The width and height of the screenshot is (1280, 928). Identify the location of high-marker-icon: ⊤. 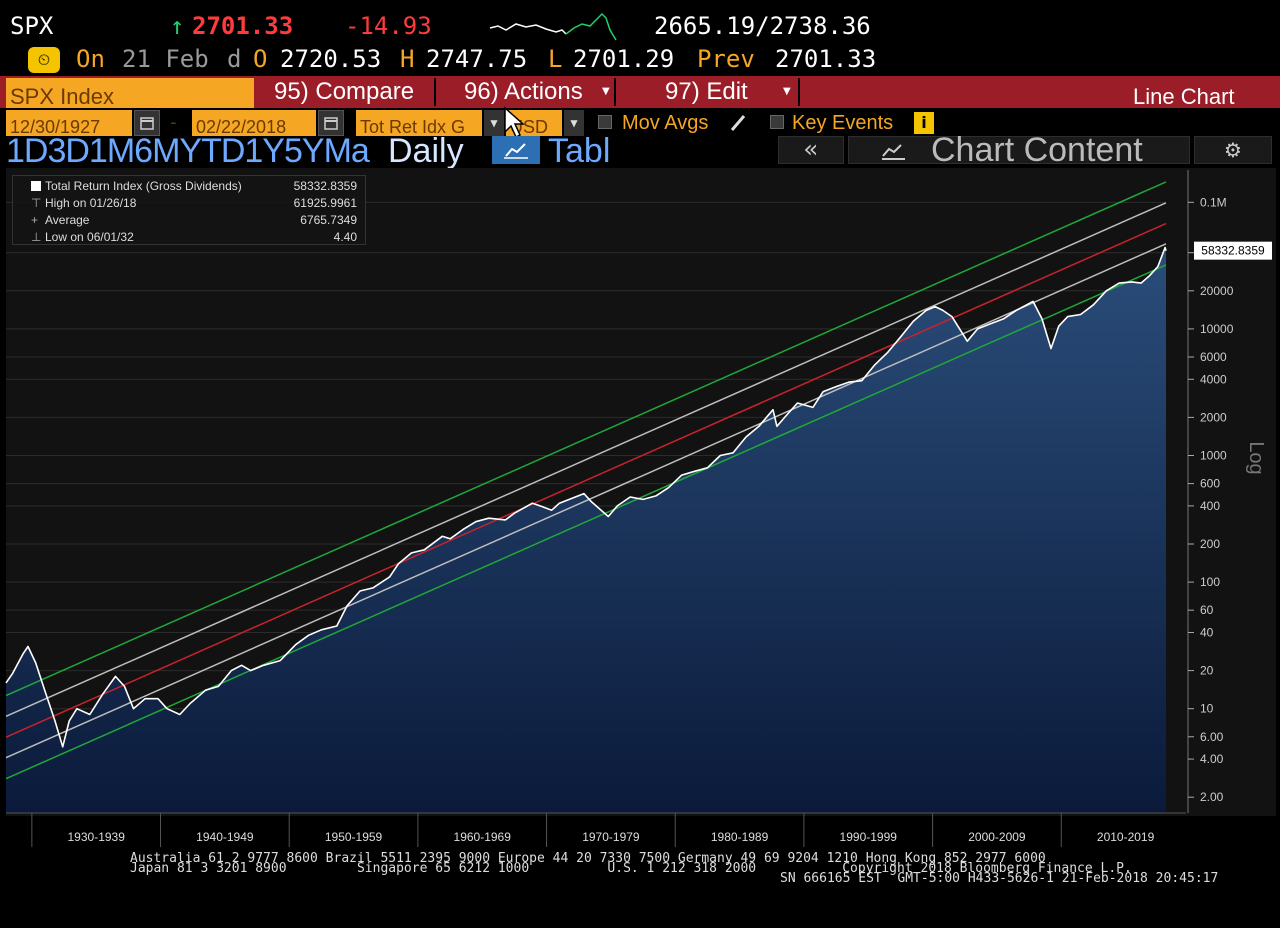
(36, 203).